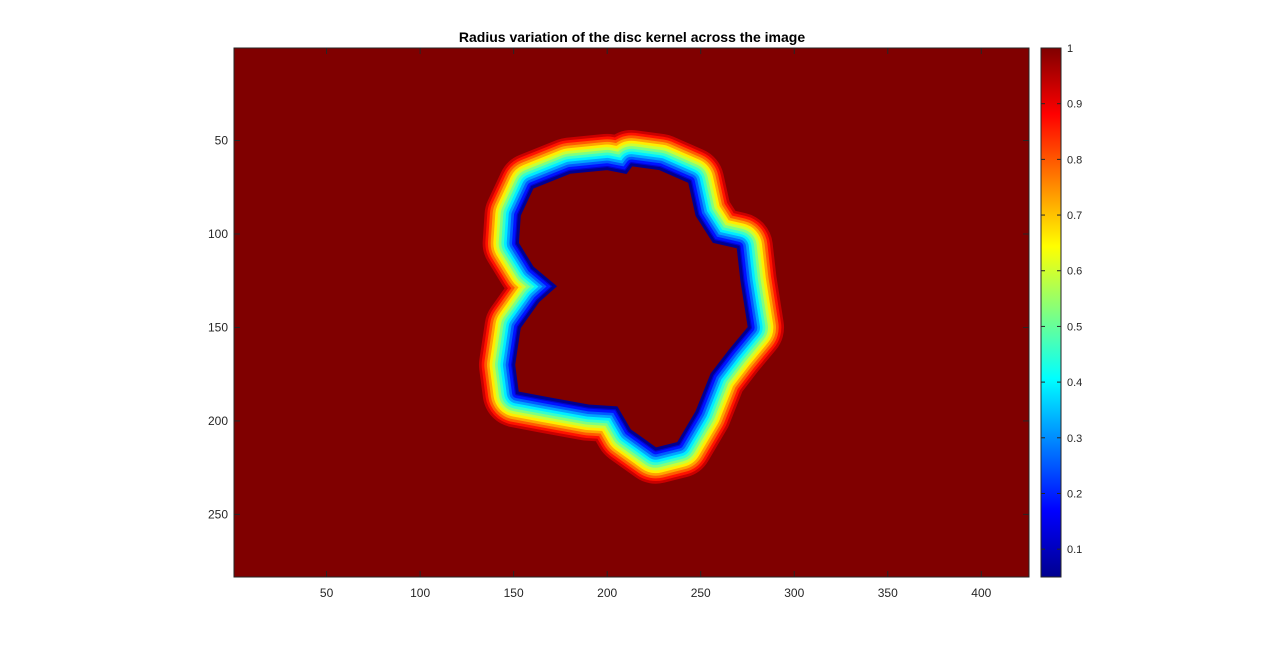 The image size is (1280, 650). Describe the element at coordinates (1074, 439) in the screenshot. I see `colorbar-tick-label: 0.3` at that location.